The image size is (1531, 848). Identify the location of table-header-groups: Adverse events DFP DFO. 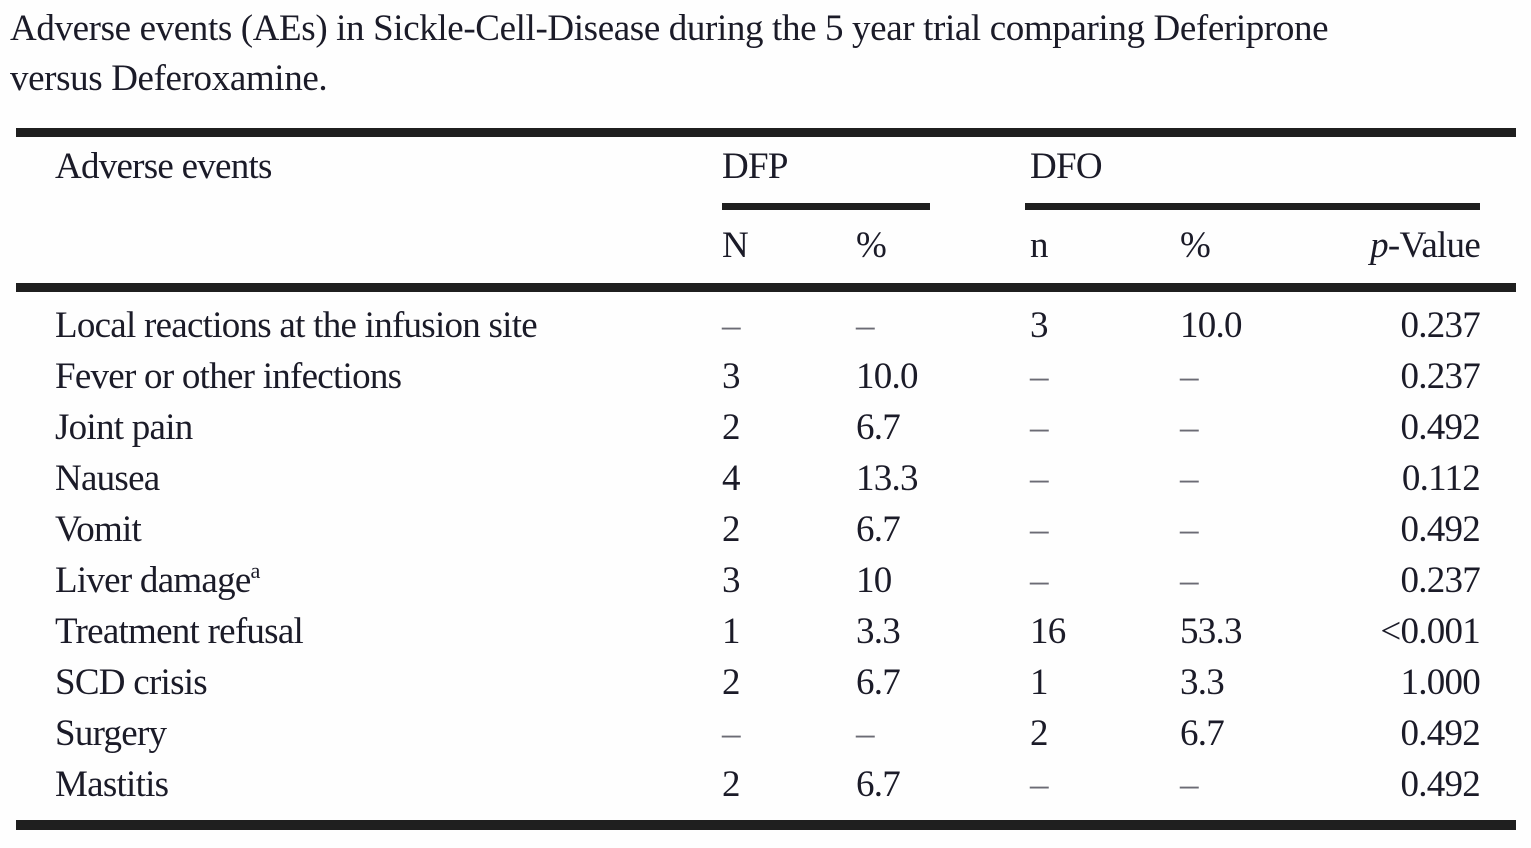
(766, 167).